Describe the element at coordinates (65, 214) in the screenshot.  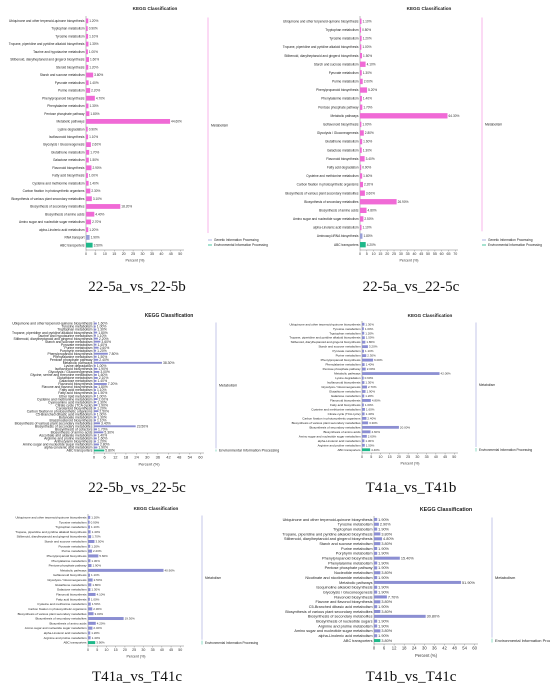
I see `category-label: Biosynthesis of amino acids` at that location.